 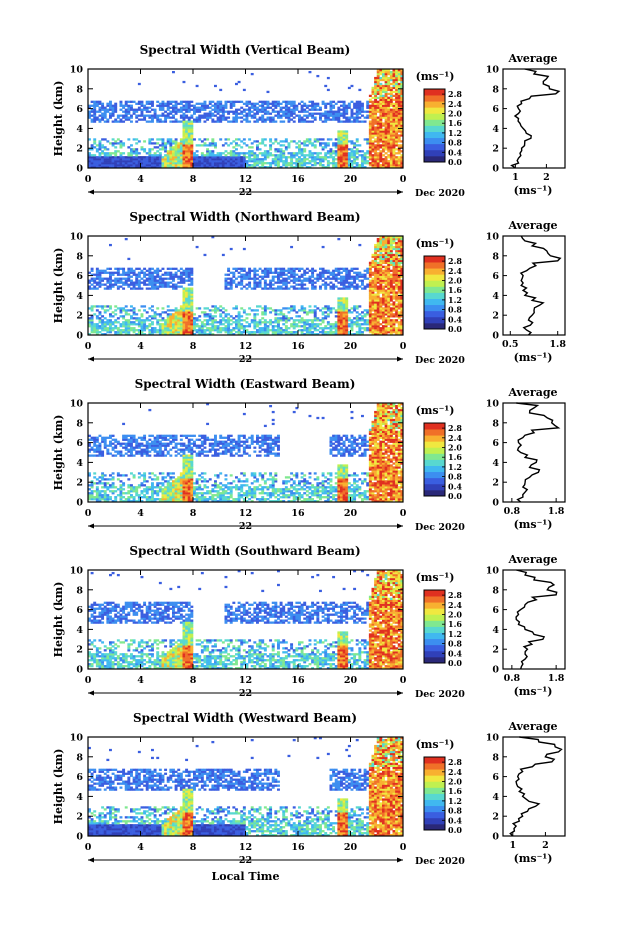 I want to click on date-arrow-left, so click(x=91, y=192).